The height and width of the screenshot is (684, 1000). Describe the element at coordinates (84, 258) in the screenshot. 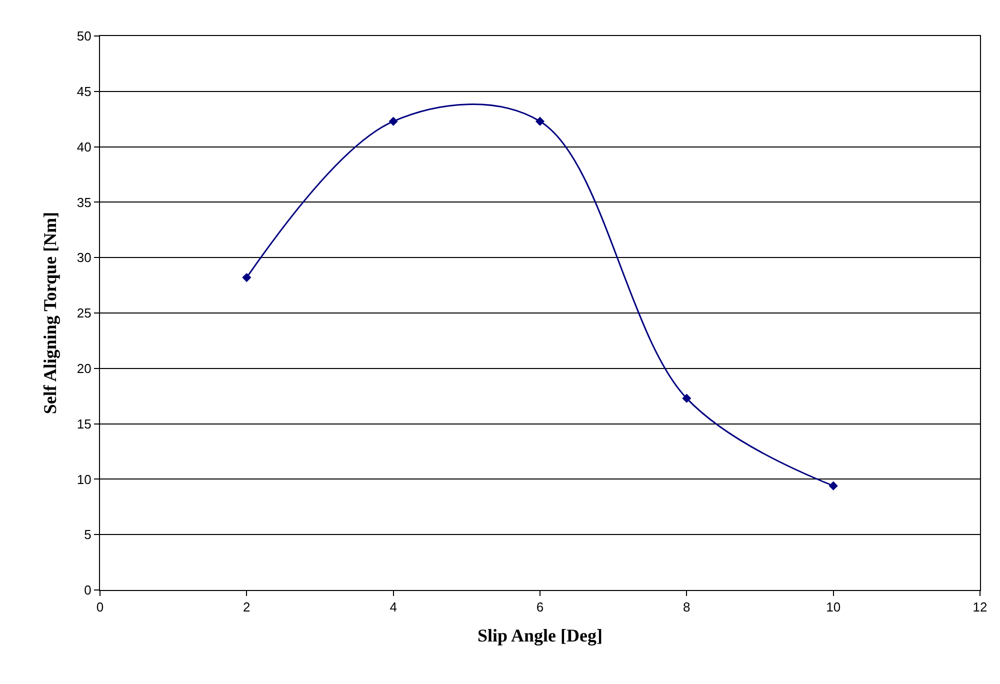

I see `y-tick-label: 30` at that location.